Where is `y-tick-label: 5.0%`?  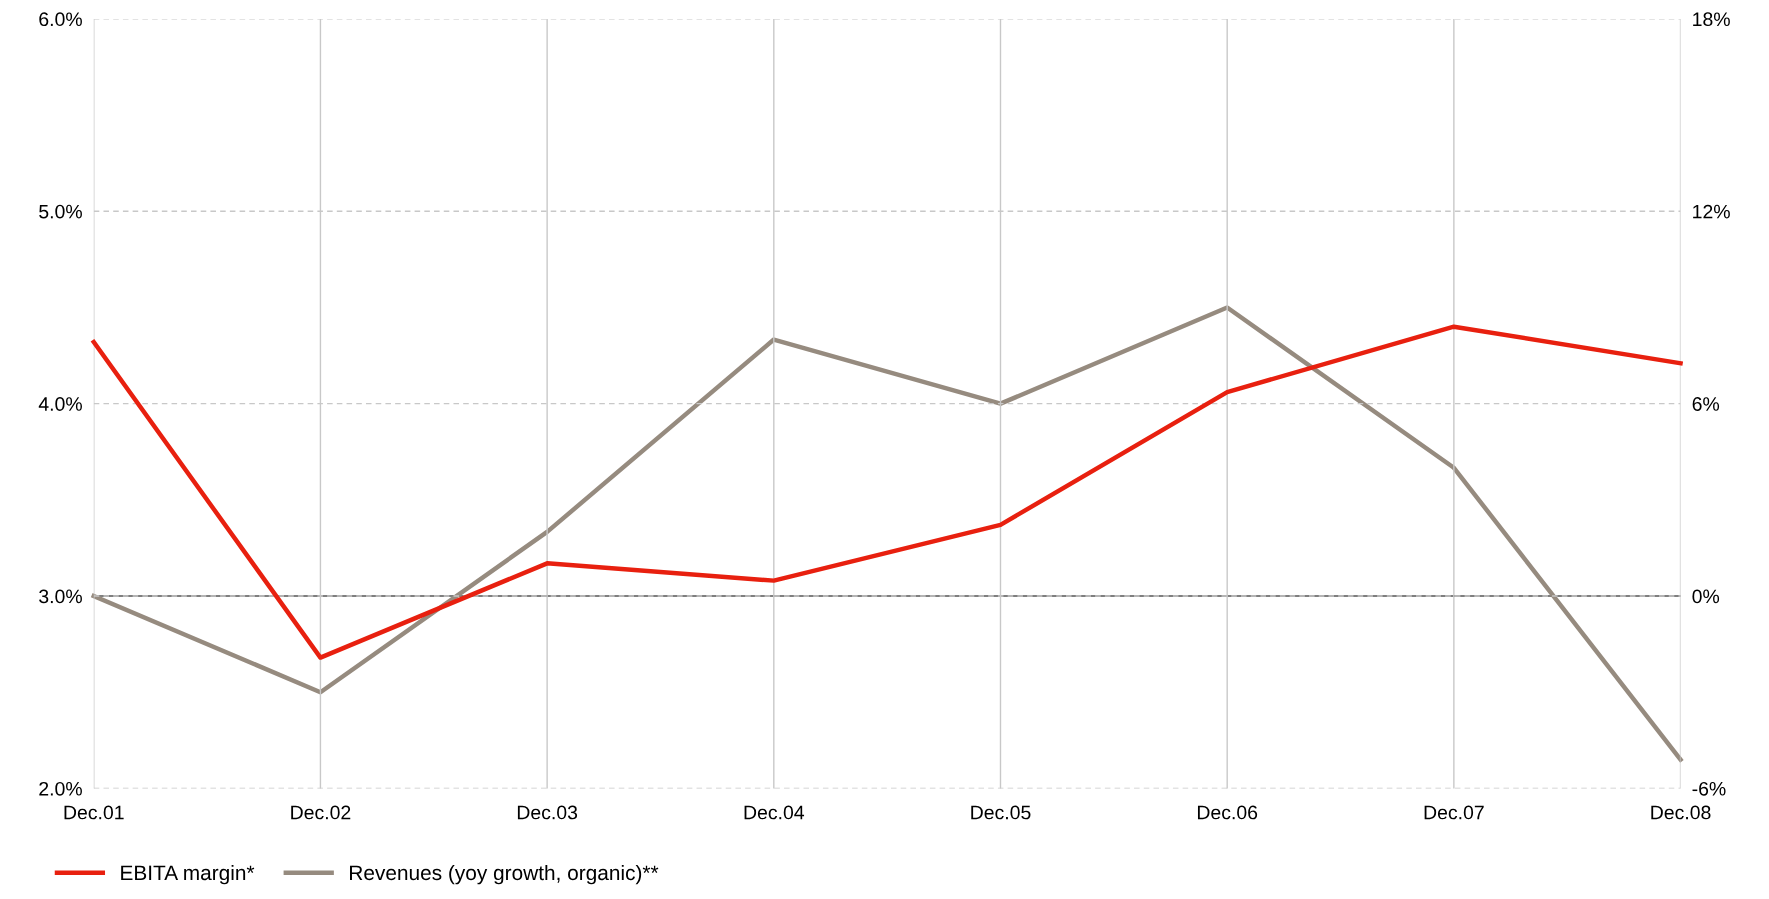 y-tick-label: 5.0% is located at coordinates (60, 211).